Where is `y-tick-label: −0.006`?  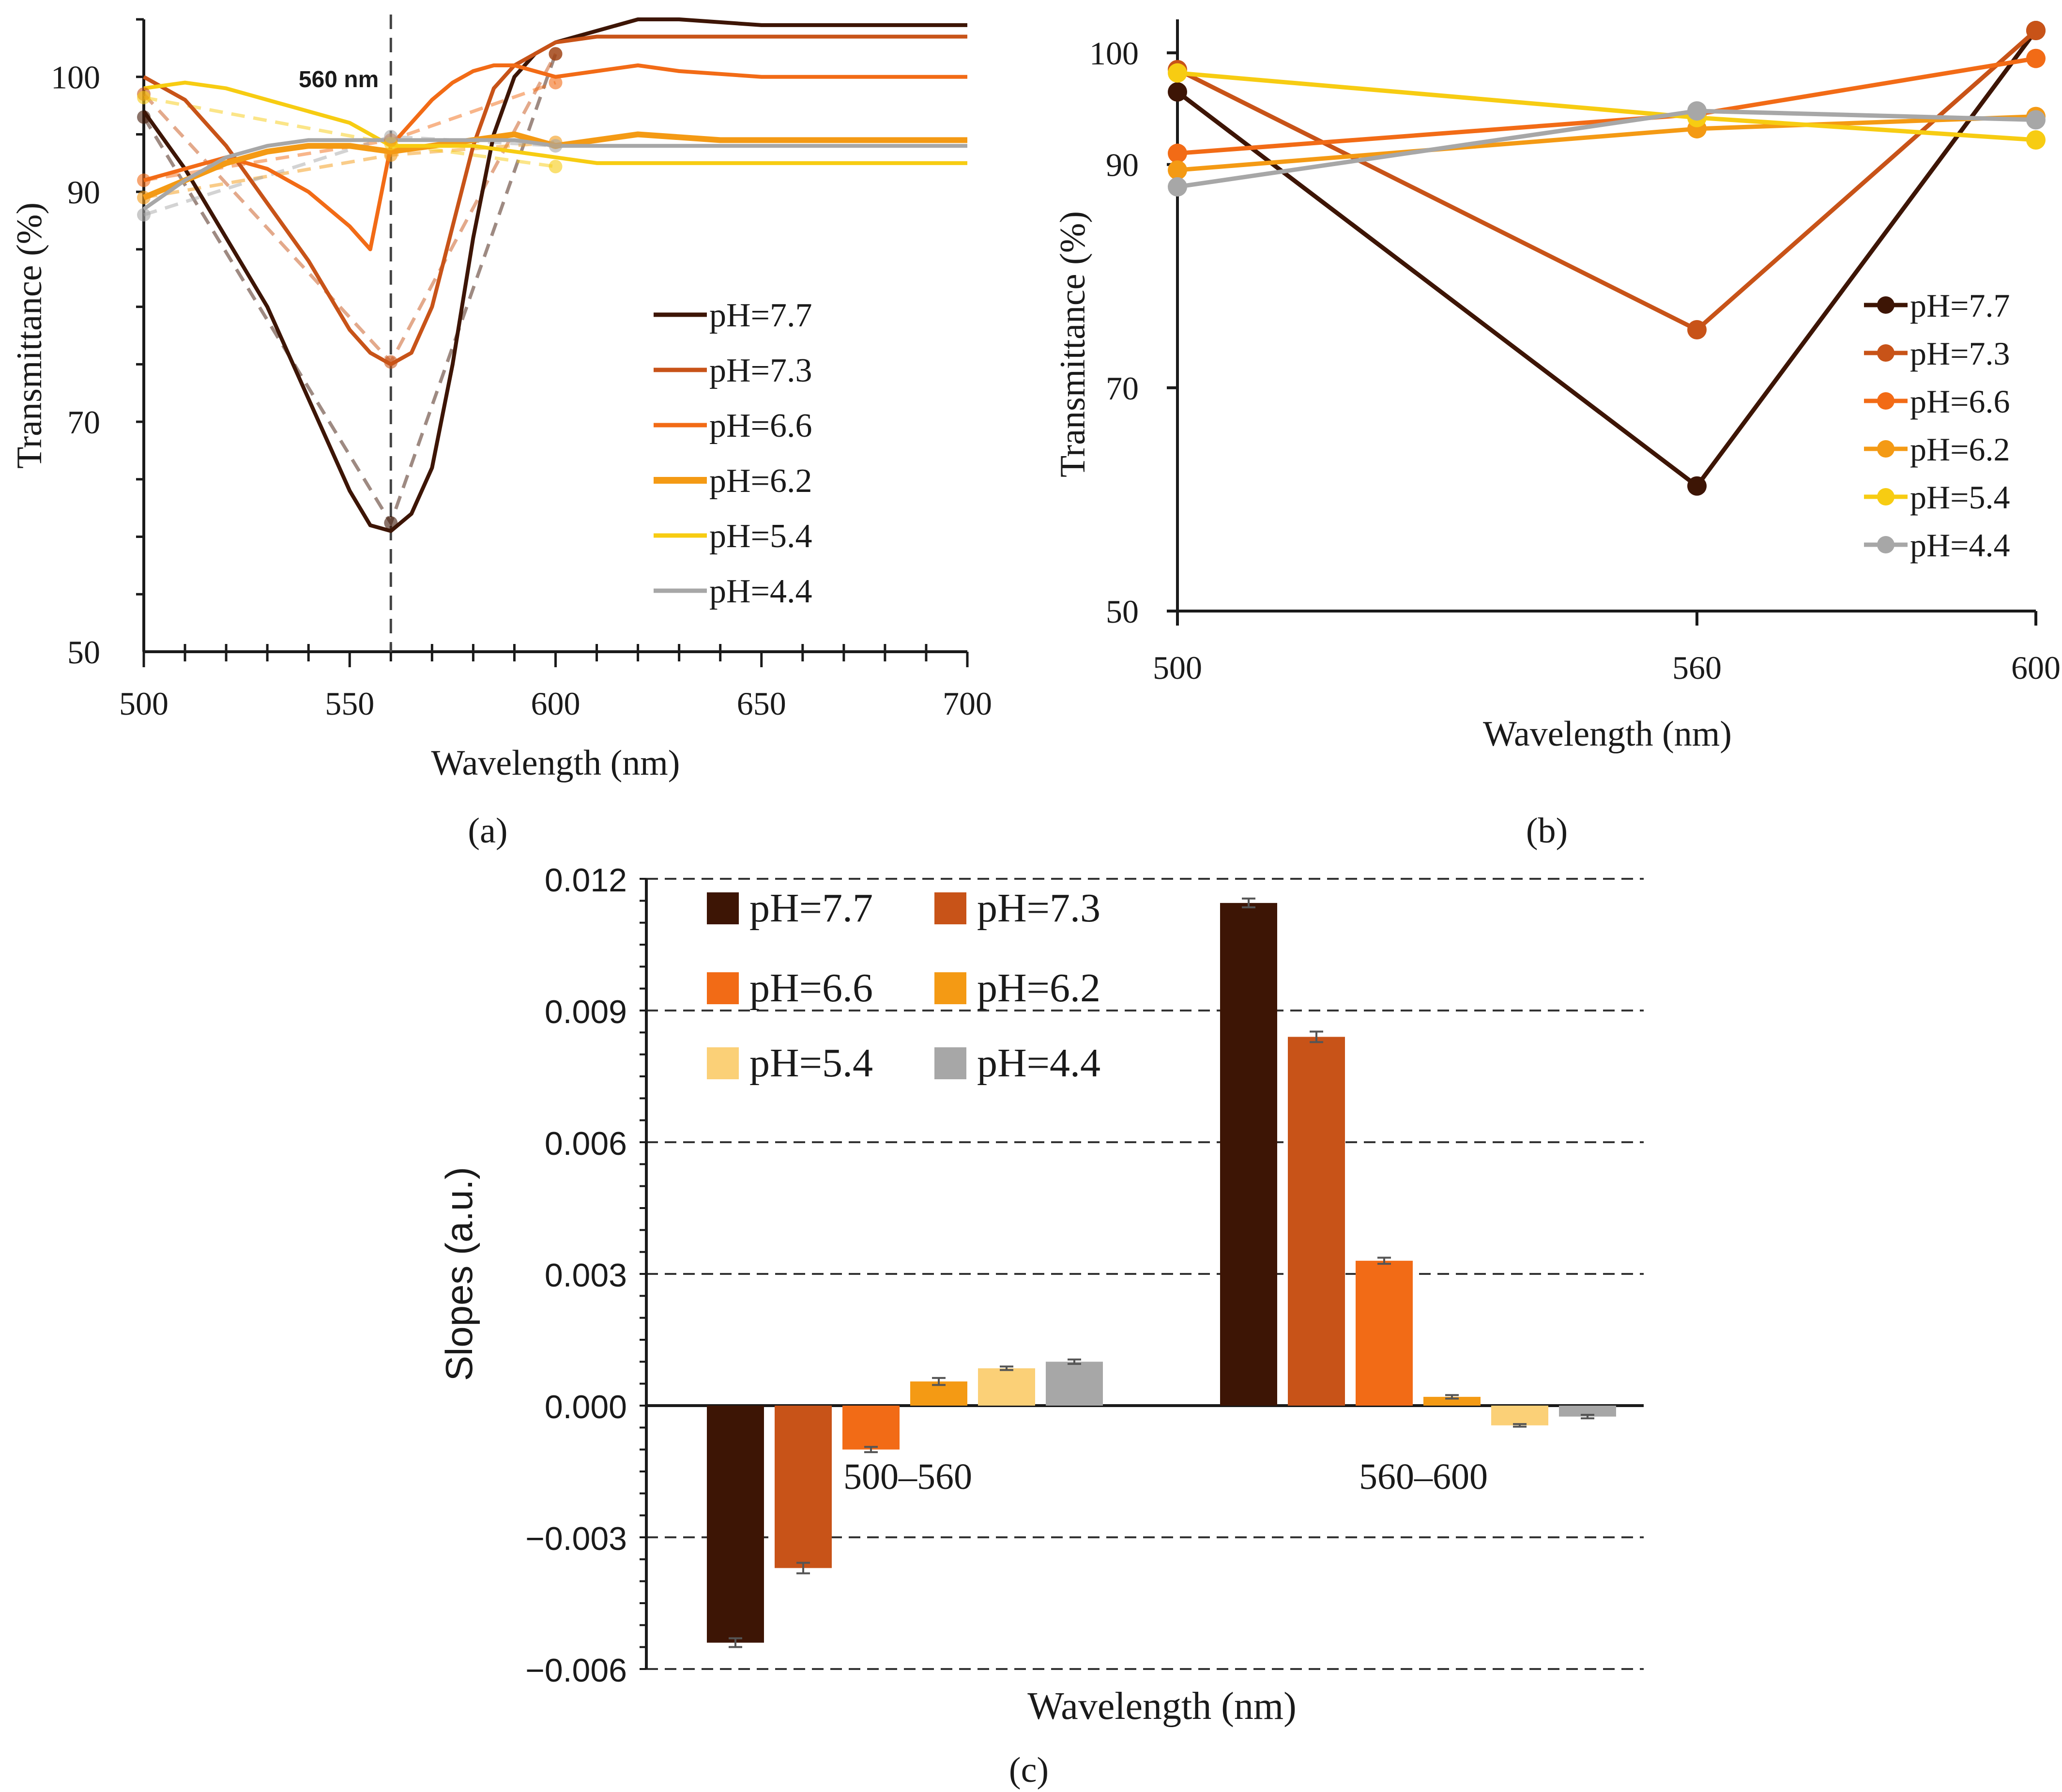
y-tick-label: −0.006 is located at coordinates (576, 1670).